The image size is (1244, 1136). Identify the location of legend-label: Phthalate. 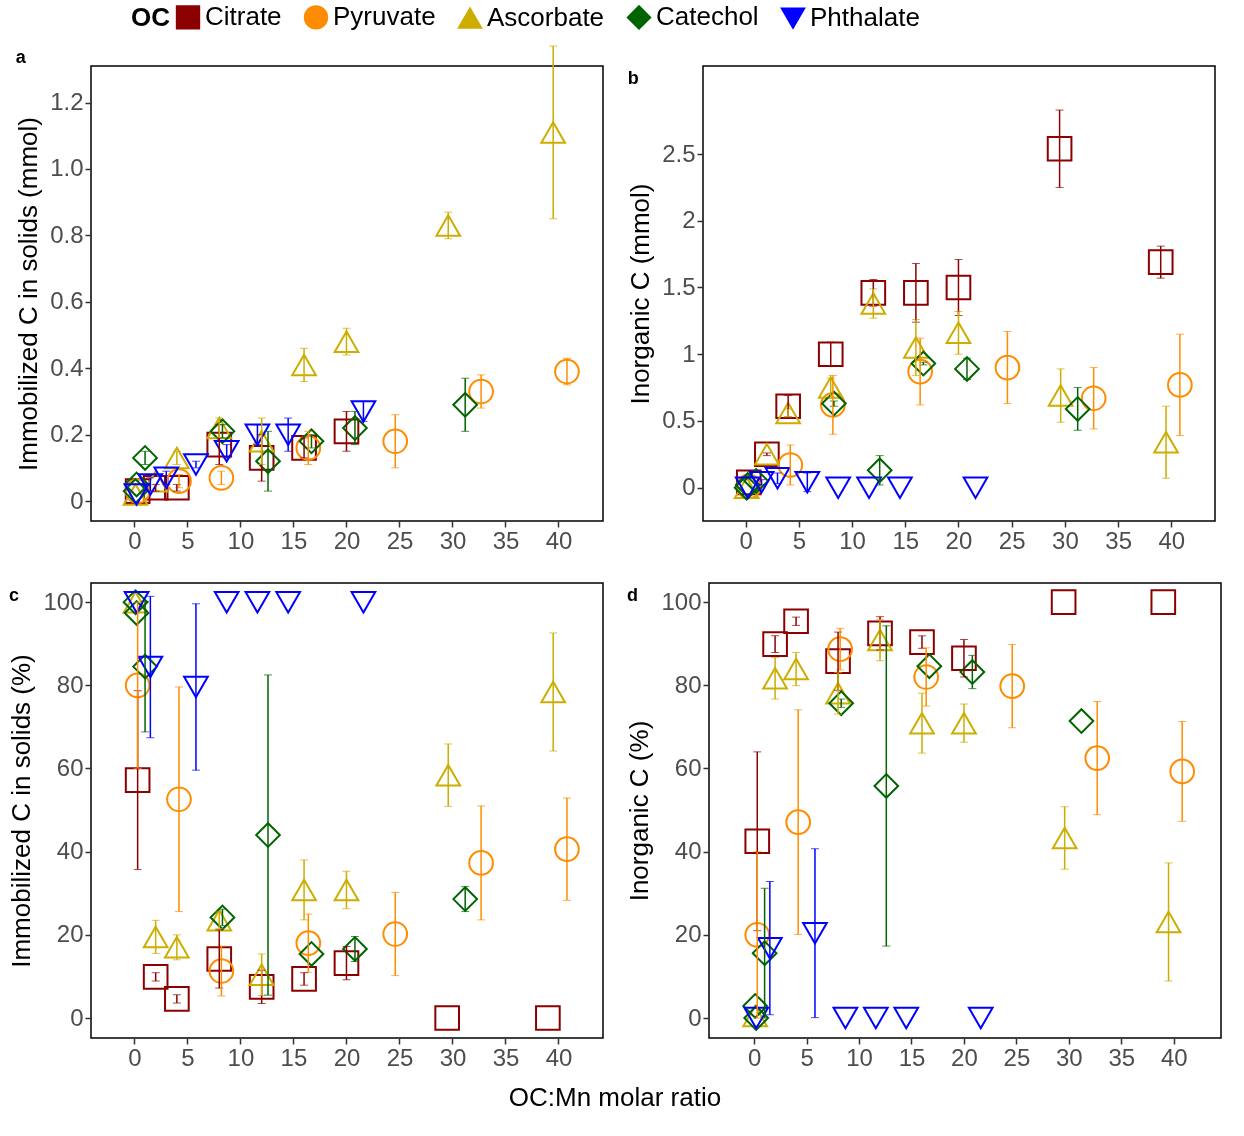
(865, 17).